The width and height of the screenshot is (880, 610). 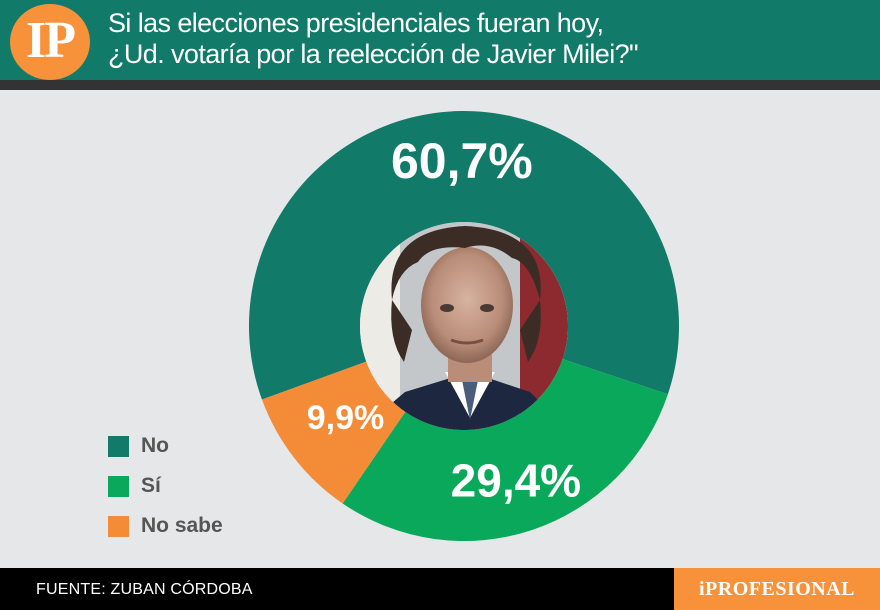 What do you see at coordinates (151, 485) in the screenshot?
I see `legend-label-si: Sí` at bounding box center [151, 485].